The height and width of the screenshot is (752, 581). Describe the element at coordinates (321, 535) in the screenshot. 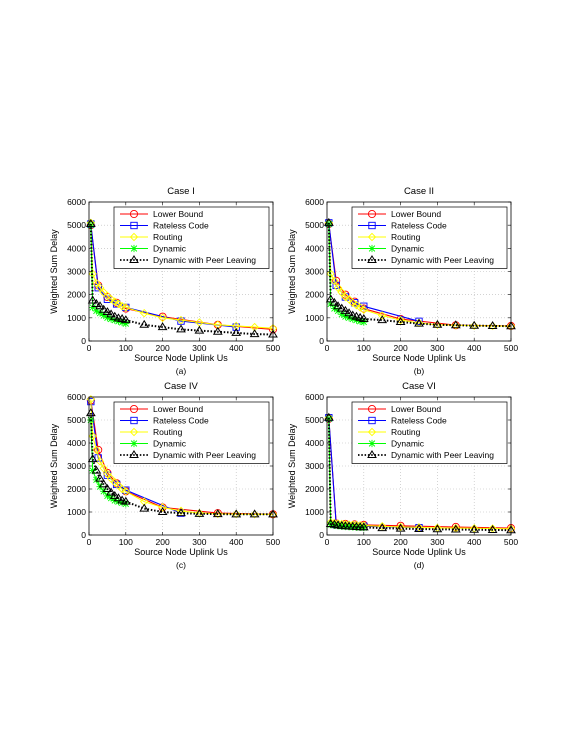

I see `y-tick-label: 0` at that location.